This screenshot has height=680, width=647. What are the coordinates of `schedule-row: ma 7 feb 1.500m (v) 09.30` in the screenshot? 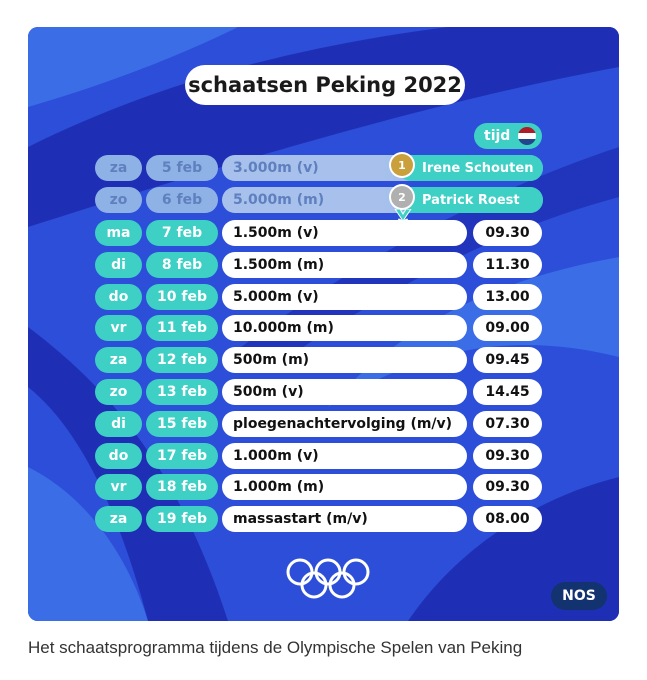 It's located at (323, 233).